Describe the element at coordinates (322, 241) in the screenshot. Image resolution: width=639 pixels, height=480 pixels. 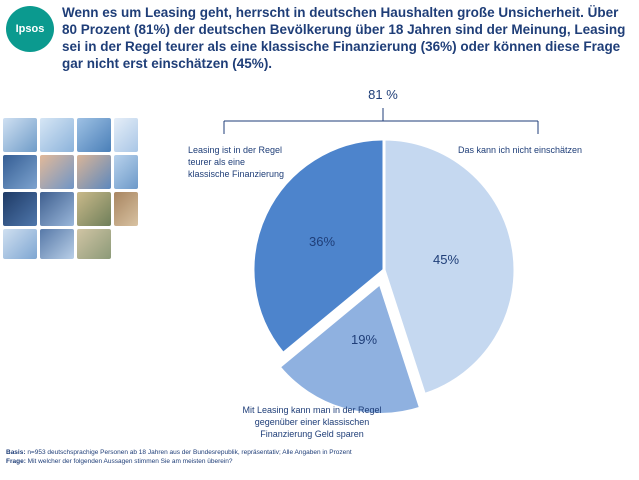
I see `pie-value-label-2: 36%` at that location.